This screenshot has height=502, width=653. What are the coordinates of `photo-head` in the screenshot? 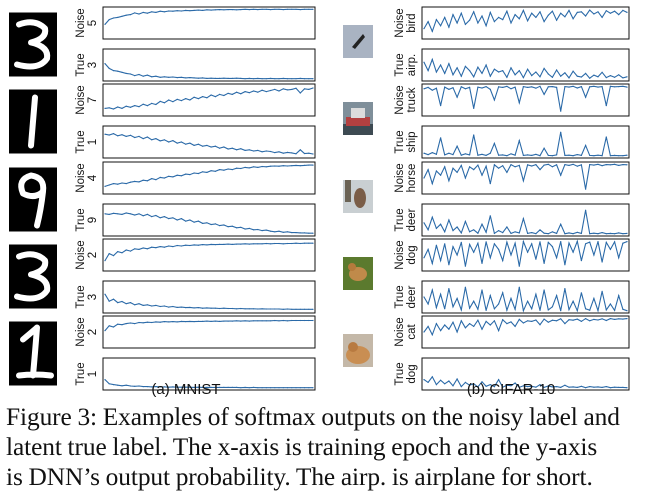 It's located at (353, 347).